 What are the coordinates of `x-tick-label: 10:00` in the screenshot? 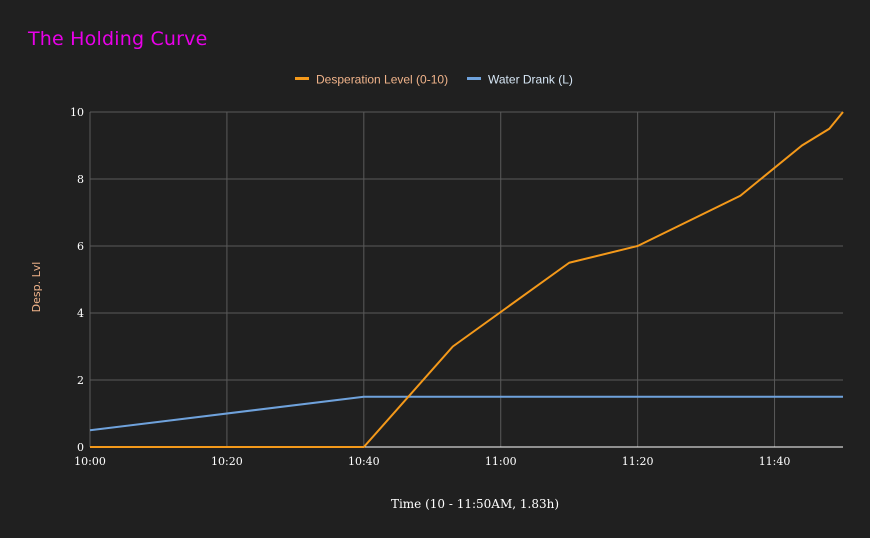 It's located at (90, 461).